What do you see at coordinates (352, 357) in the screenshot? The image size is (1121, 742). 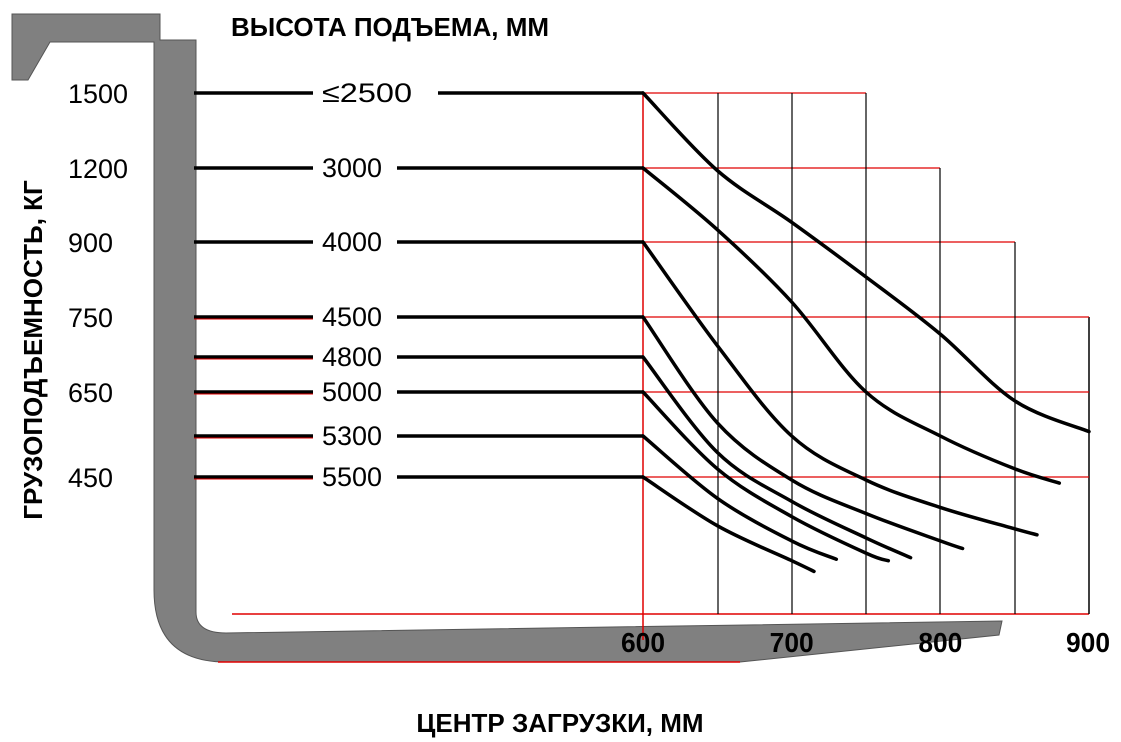 I see `height-label: 4800` at bounding box center [352, 357].